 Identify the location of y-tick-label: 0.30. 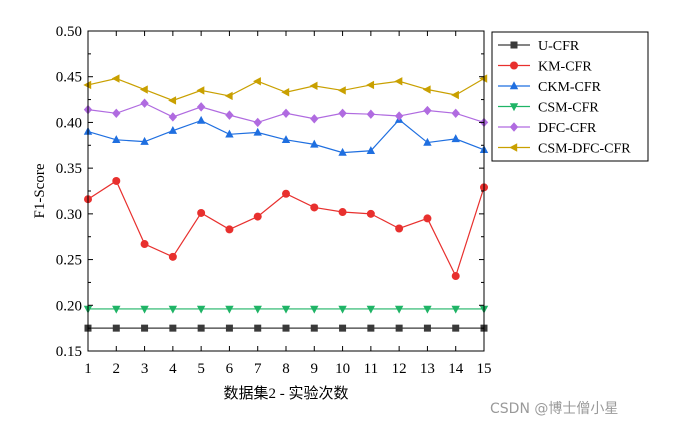
(69, 215).